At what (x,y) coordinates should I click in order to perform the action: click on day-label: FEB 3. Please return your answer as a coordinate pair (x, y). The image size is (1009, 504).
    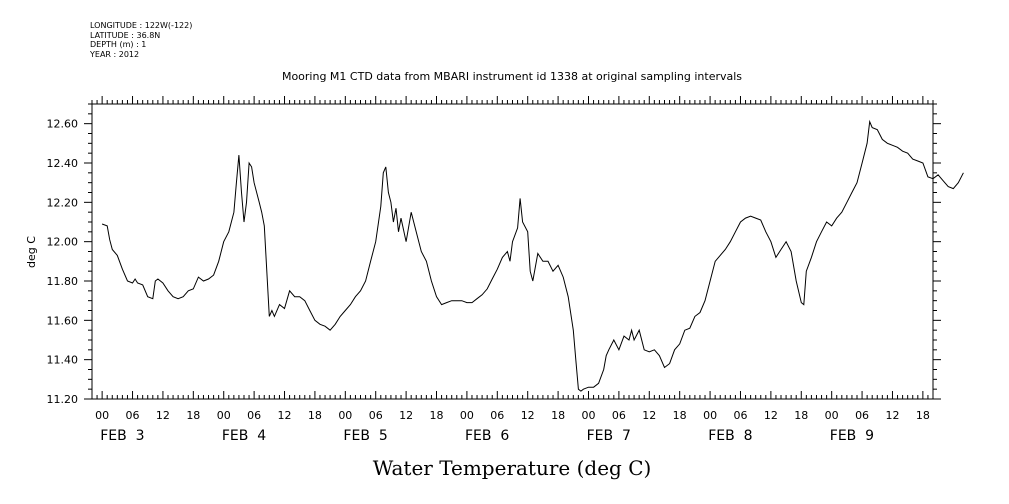
    Looking at the image, I should click on (122, 436).